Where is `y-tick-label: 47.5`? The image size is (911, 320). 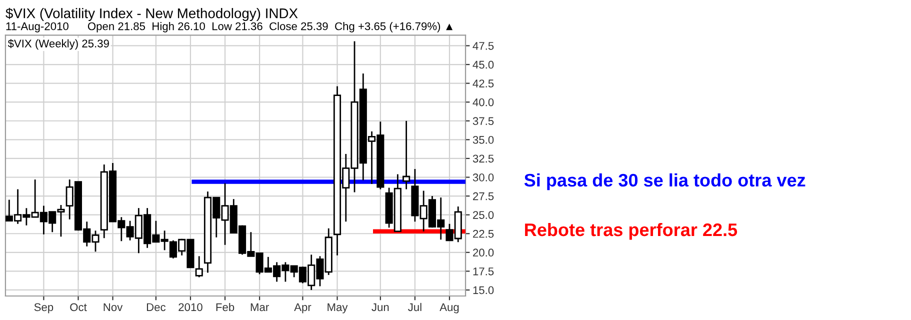 y-tick-label: 47.5 is located at coordinates (483, 46).